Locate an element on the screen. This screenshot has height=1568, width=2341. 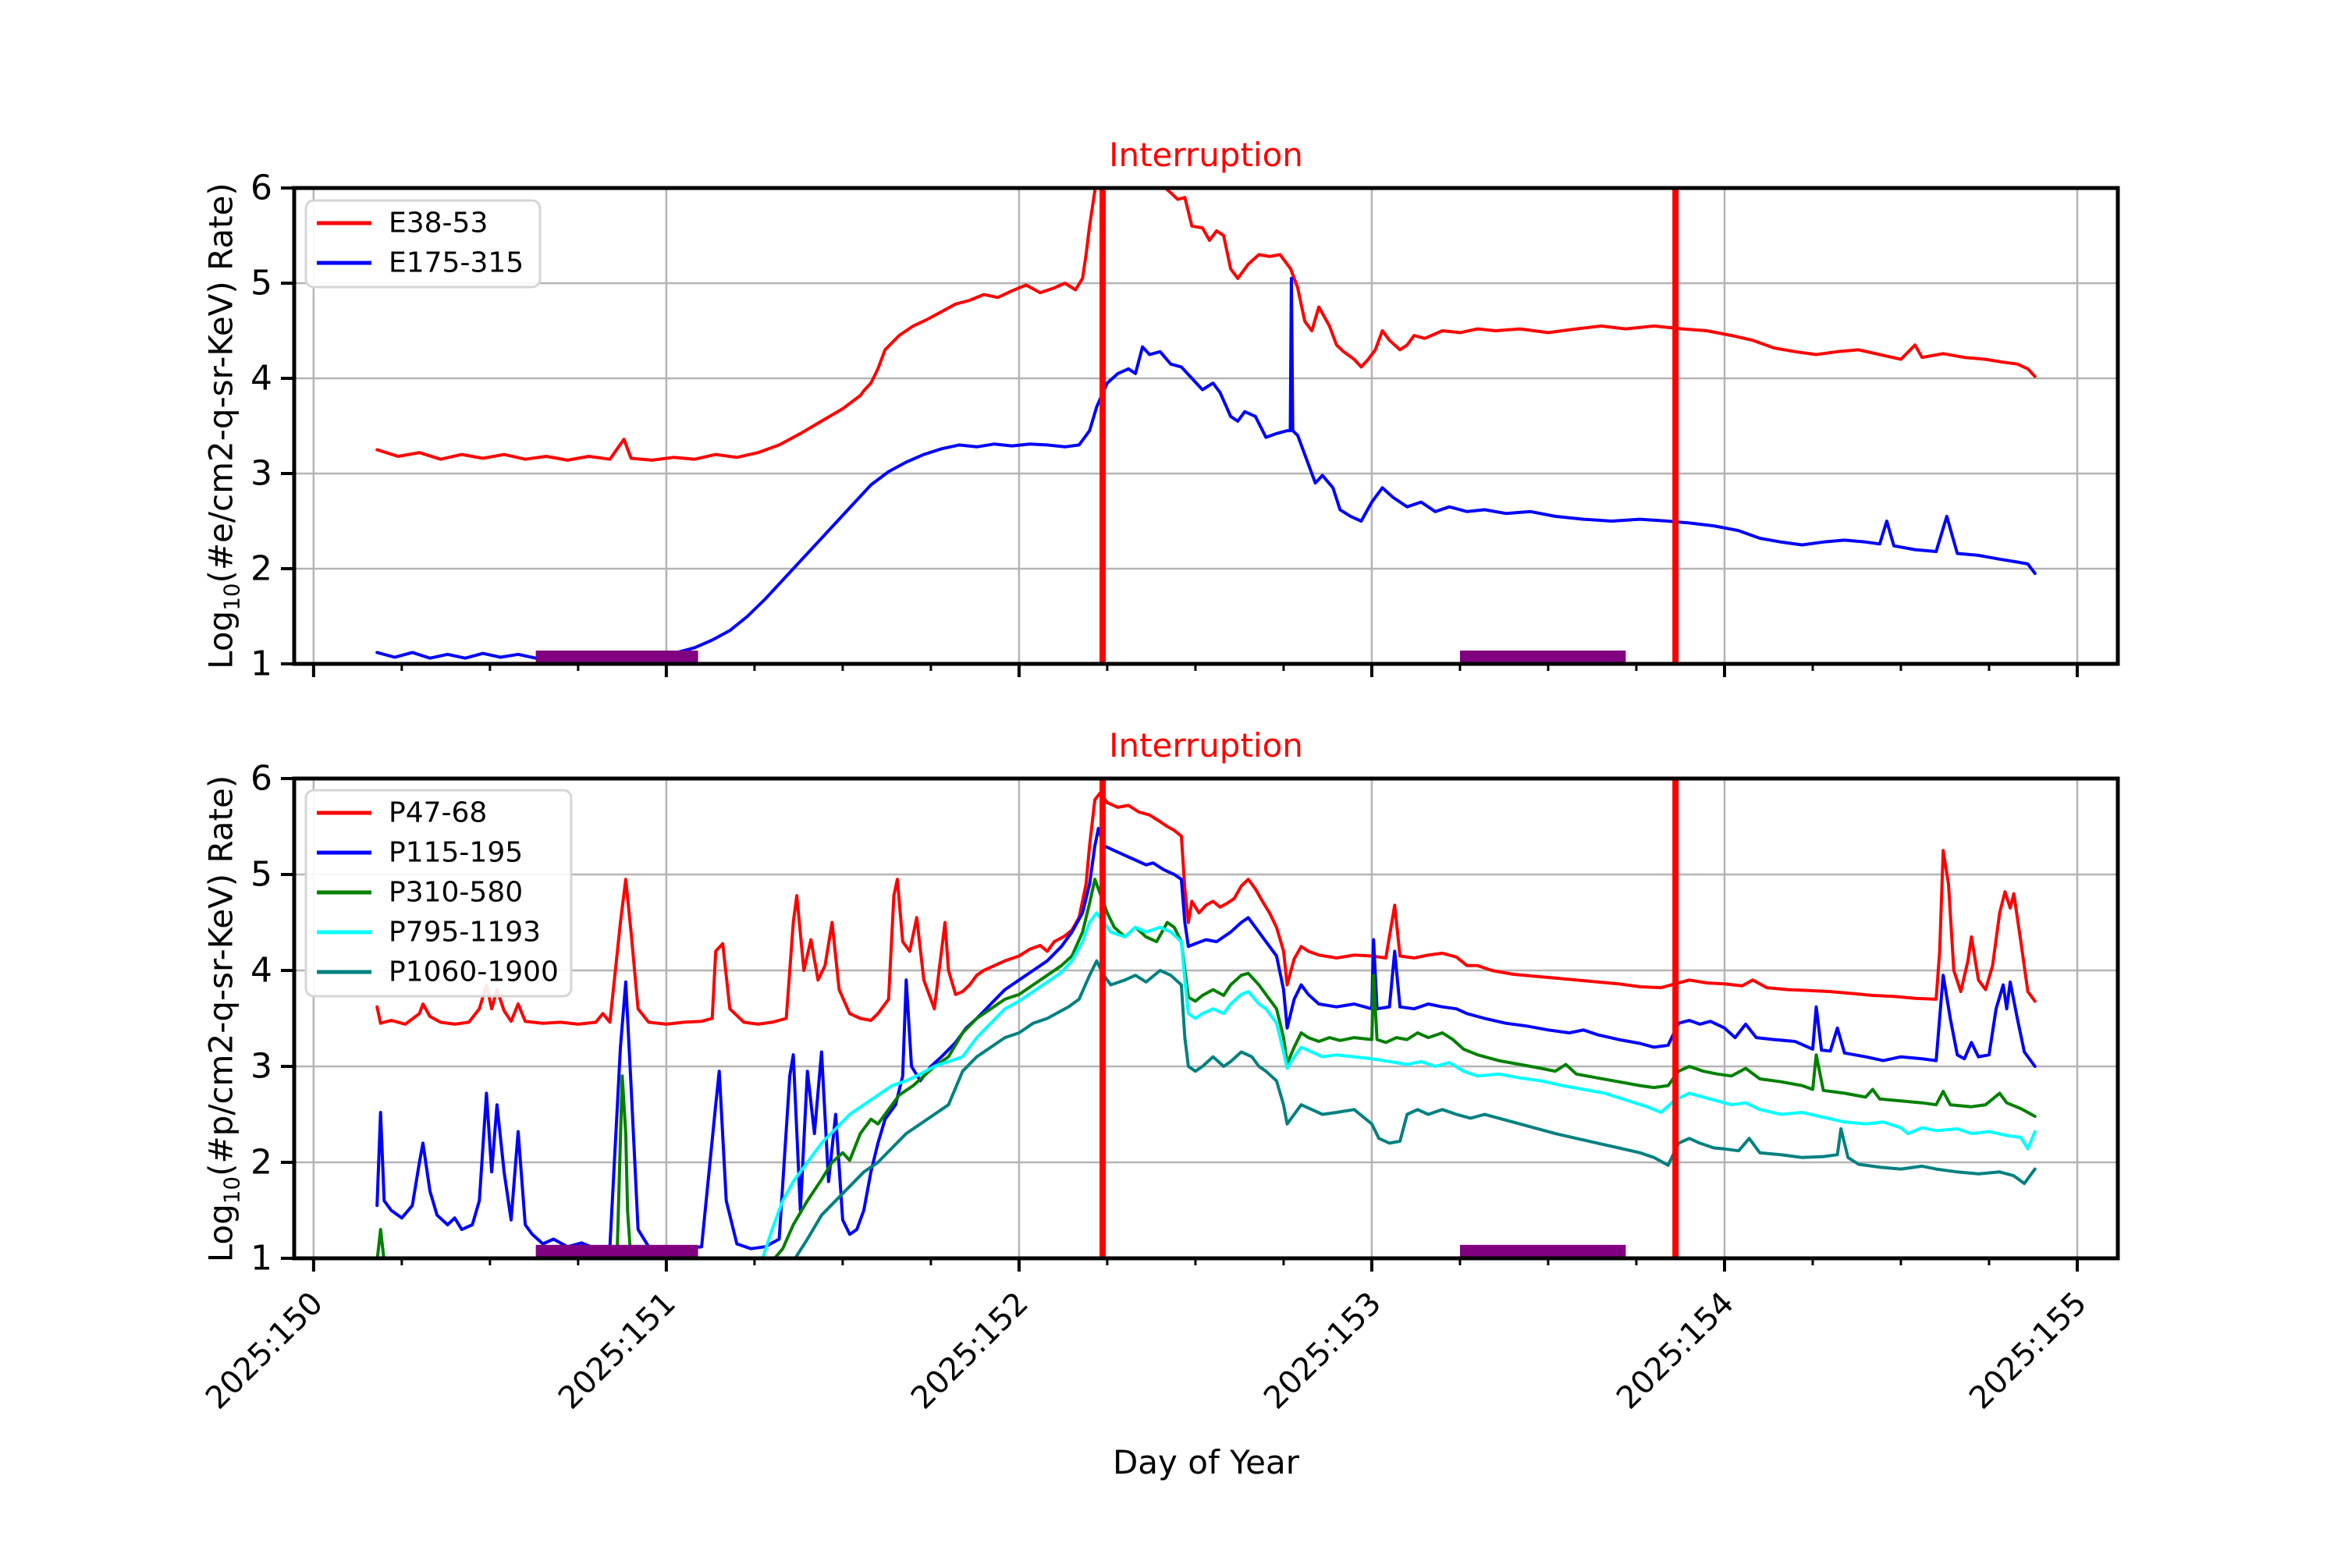
series-line-P1060-1900 is located at coordinates (1415, 1108).